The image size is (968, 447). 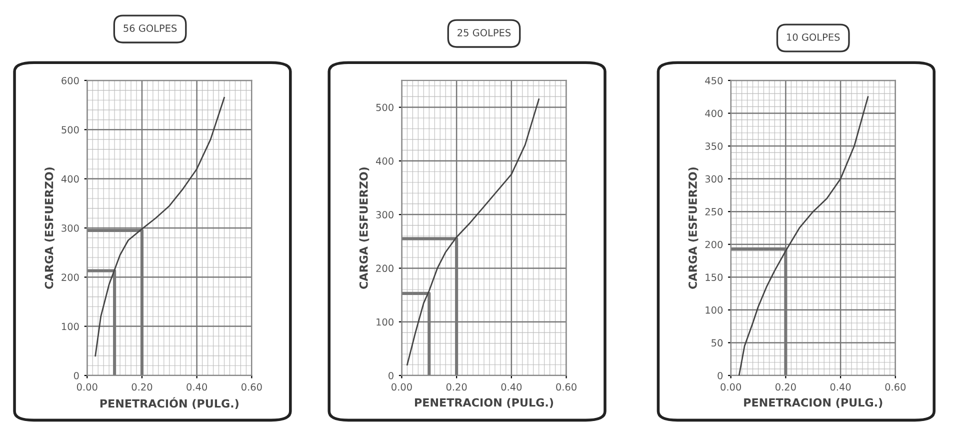 I want to click on y-tick-label: 50, so click(x=717, y=343).